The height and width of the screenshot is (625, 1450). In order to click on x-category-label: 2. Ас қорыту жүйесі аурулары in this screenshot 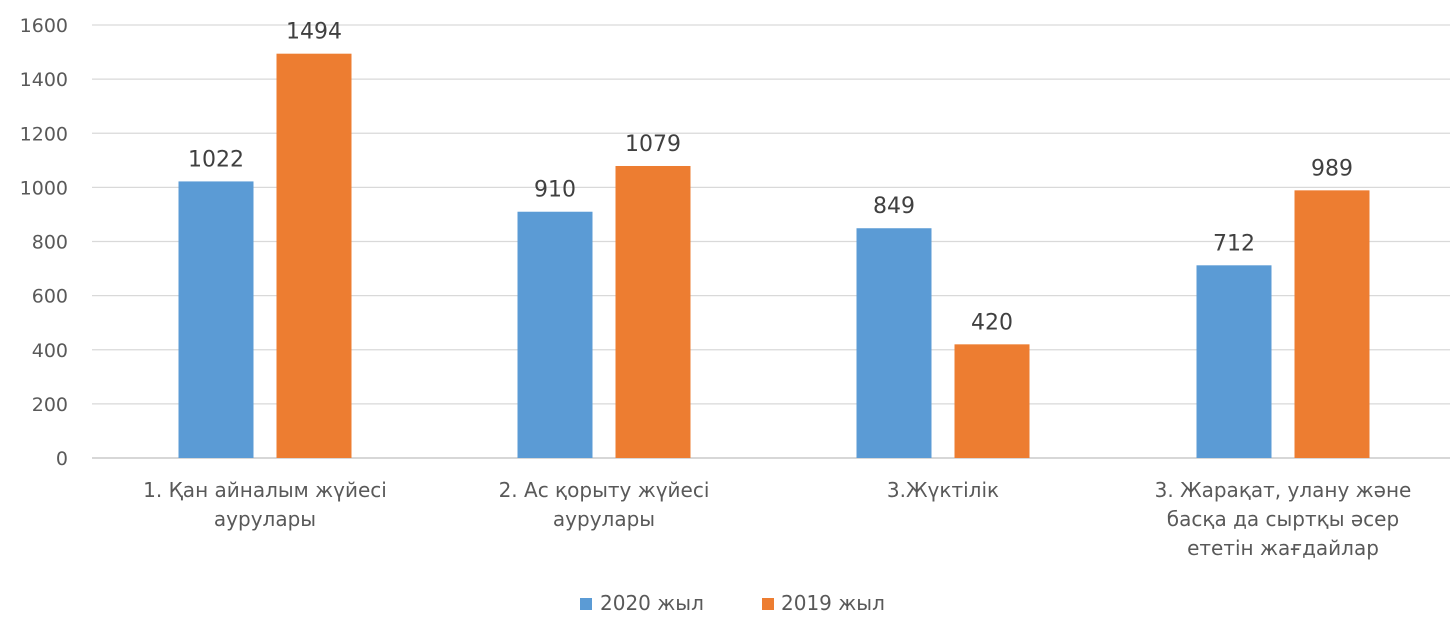, I will do `click(604, 504)`.